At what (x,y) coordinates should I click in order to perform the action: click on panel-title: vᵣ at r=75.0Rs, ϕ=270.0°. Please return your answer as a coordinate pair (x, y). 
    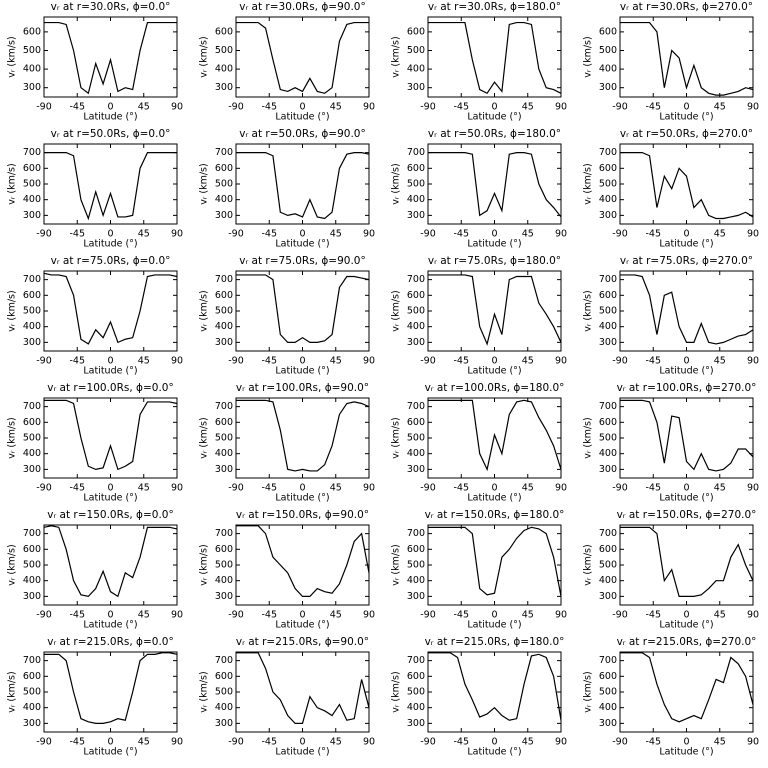
    Looking at the image, I should click on (686, 261).